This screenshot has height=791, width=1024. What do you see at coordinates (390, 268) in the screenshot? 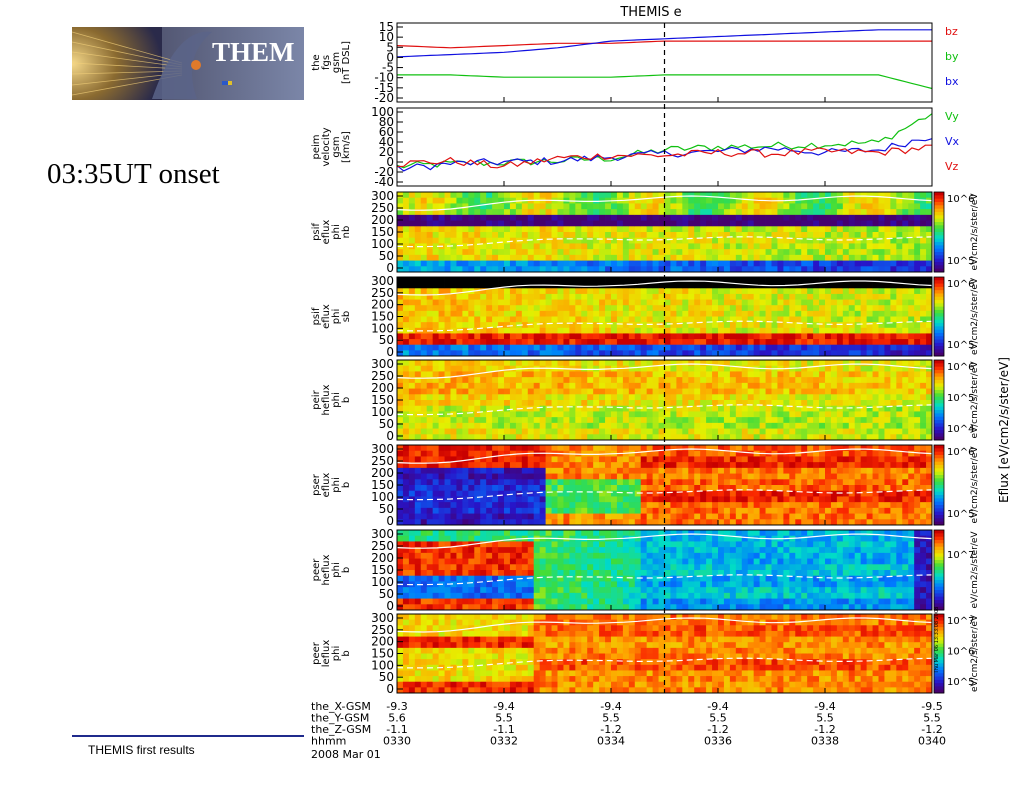
I see `y-tick-label: 0` at bounding box center [390, 268].